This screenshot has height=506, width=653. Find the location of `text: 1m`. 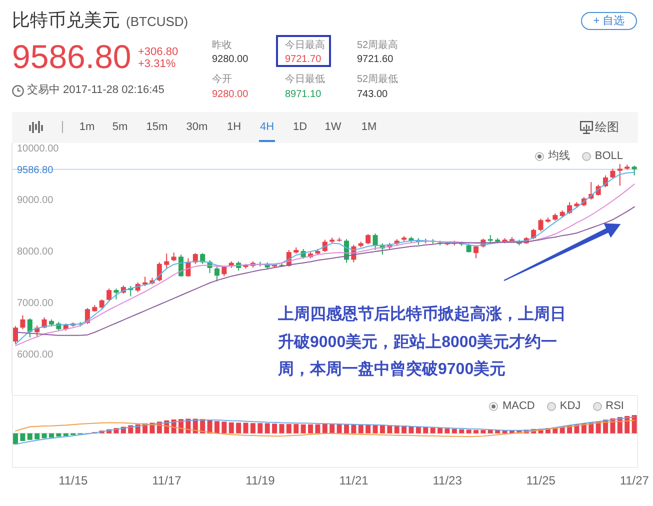

text: 1m is located at coordinates (87, 126).